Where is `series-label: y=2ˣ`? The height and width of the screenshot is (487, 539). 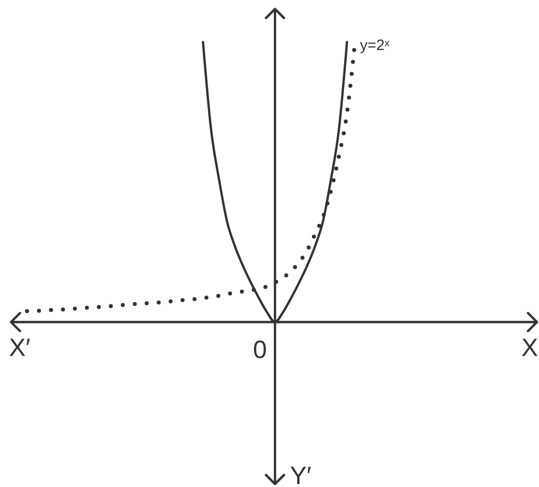
series-label: y=2ˣ is located at coordinates (375, 45).